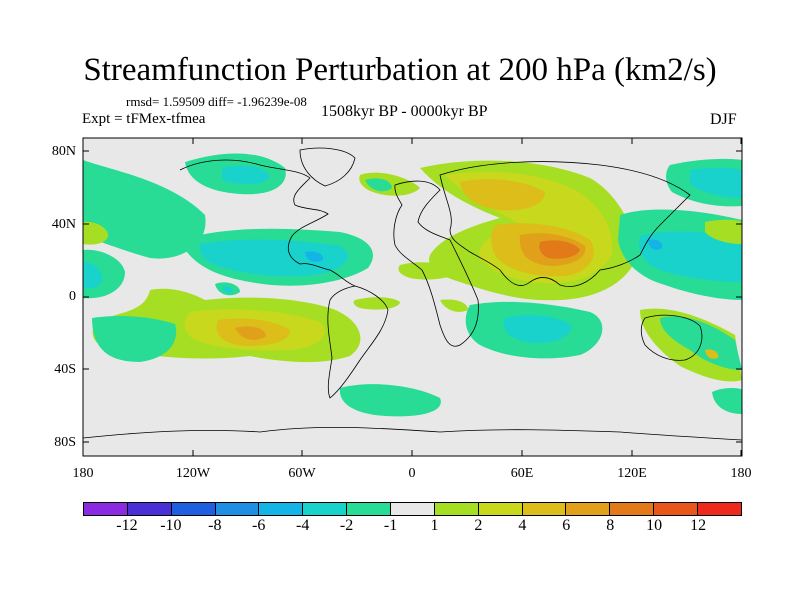 The image size is (800, 600). What do you see at coordinates (390, 400) in the screenshot?
I see `contour-teal-south-atlantic` at bounding box center [390, 400].